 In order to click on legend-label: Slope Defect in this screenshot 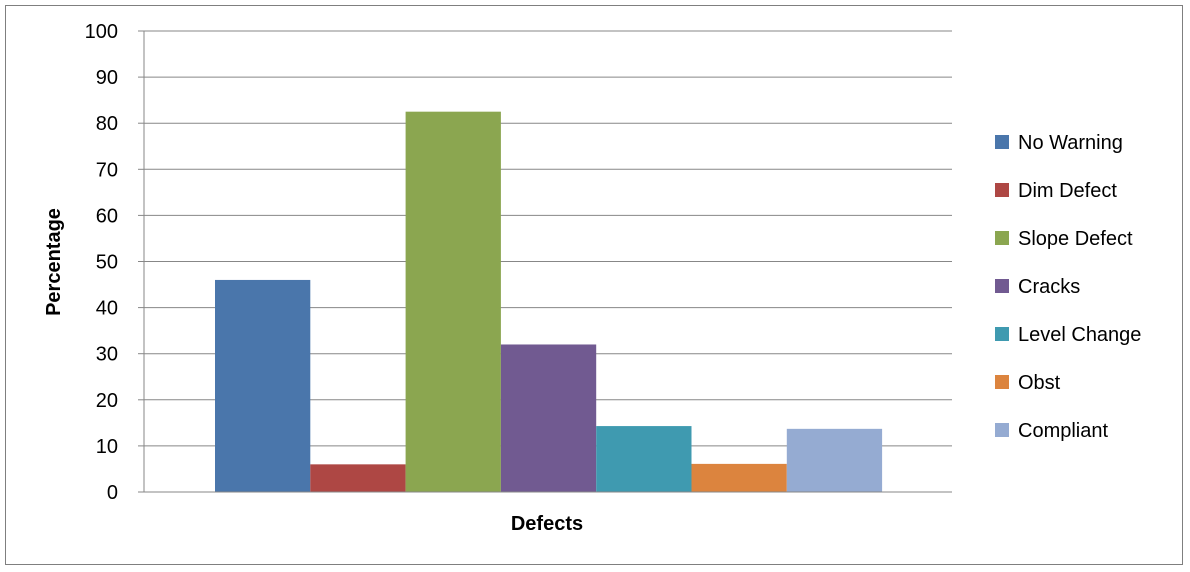, I will do `click(1075, 239)`.